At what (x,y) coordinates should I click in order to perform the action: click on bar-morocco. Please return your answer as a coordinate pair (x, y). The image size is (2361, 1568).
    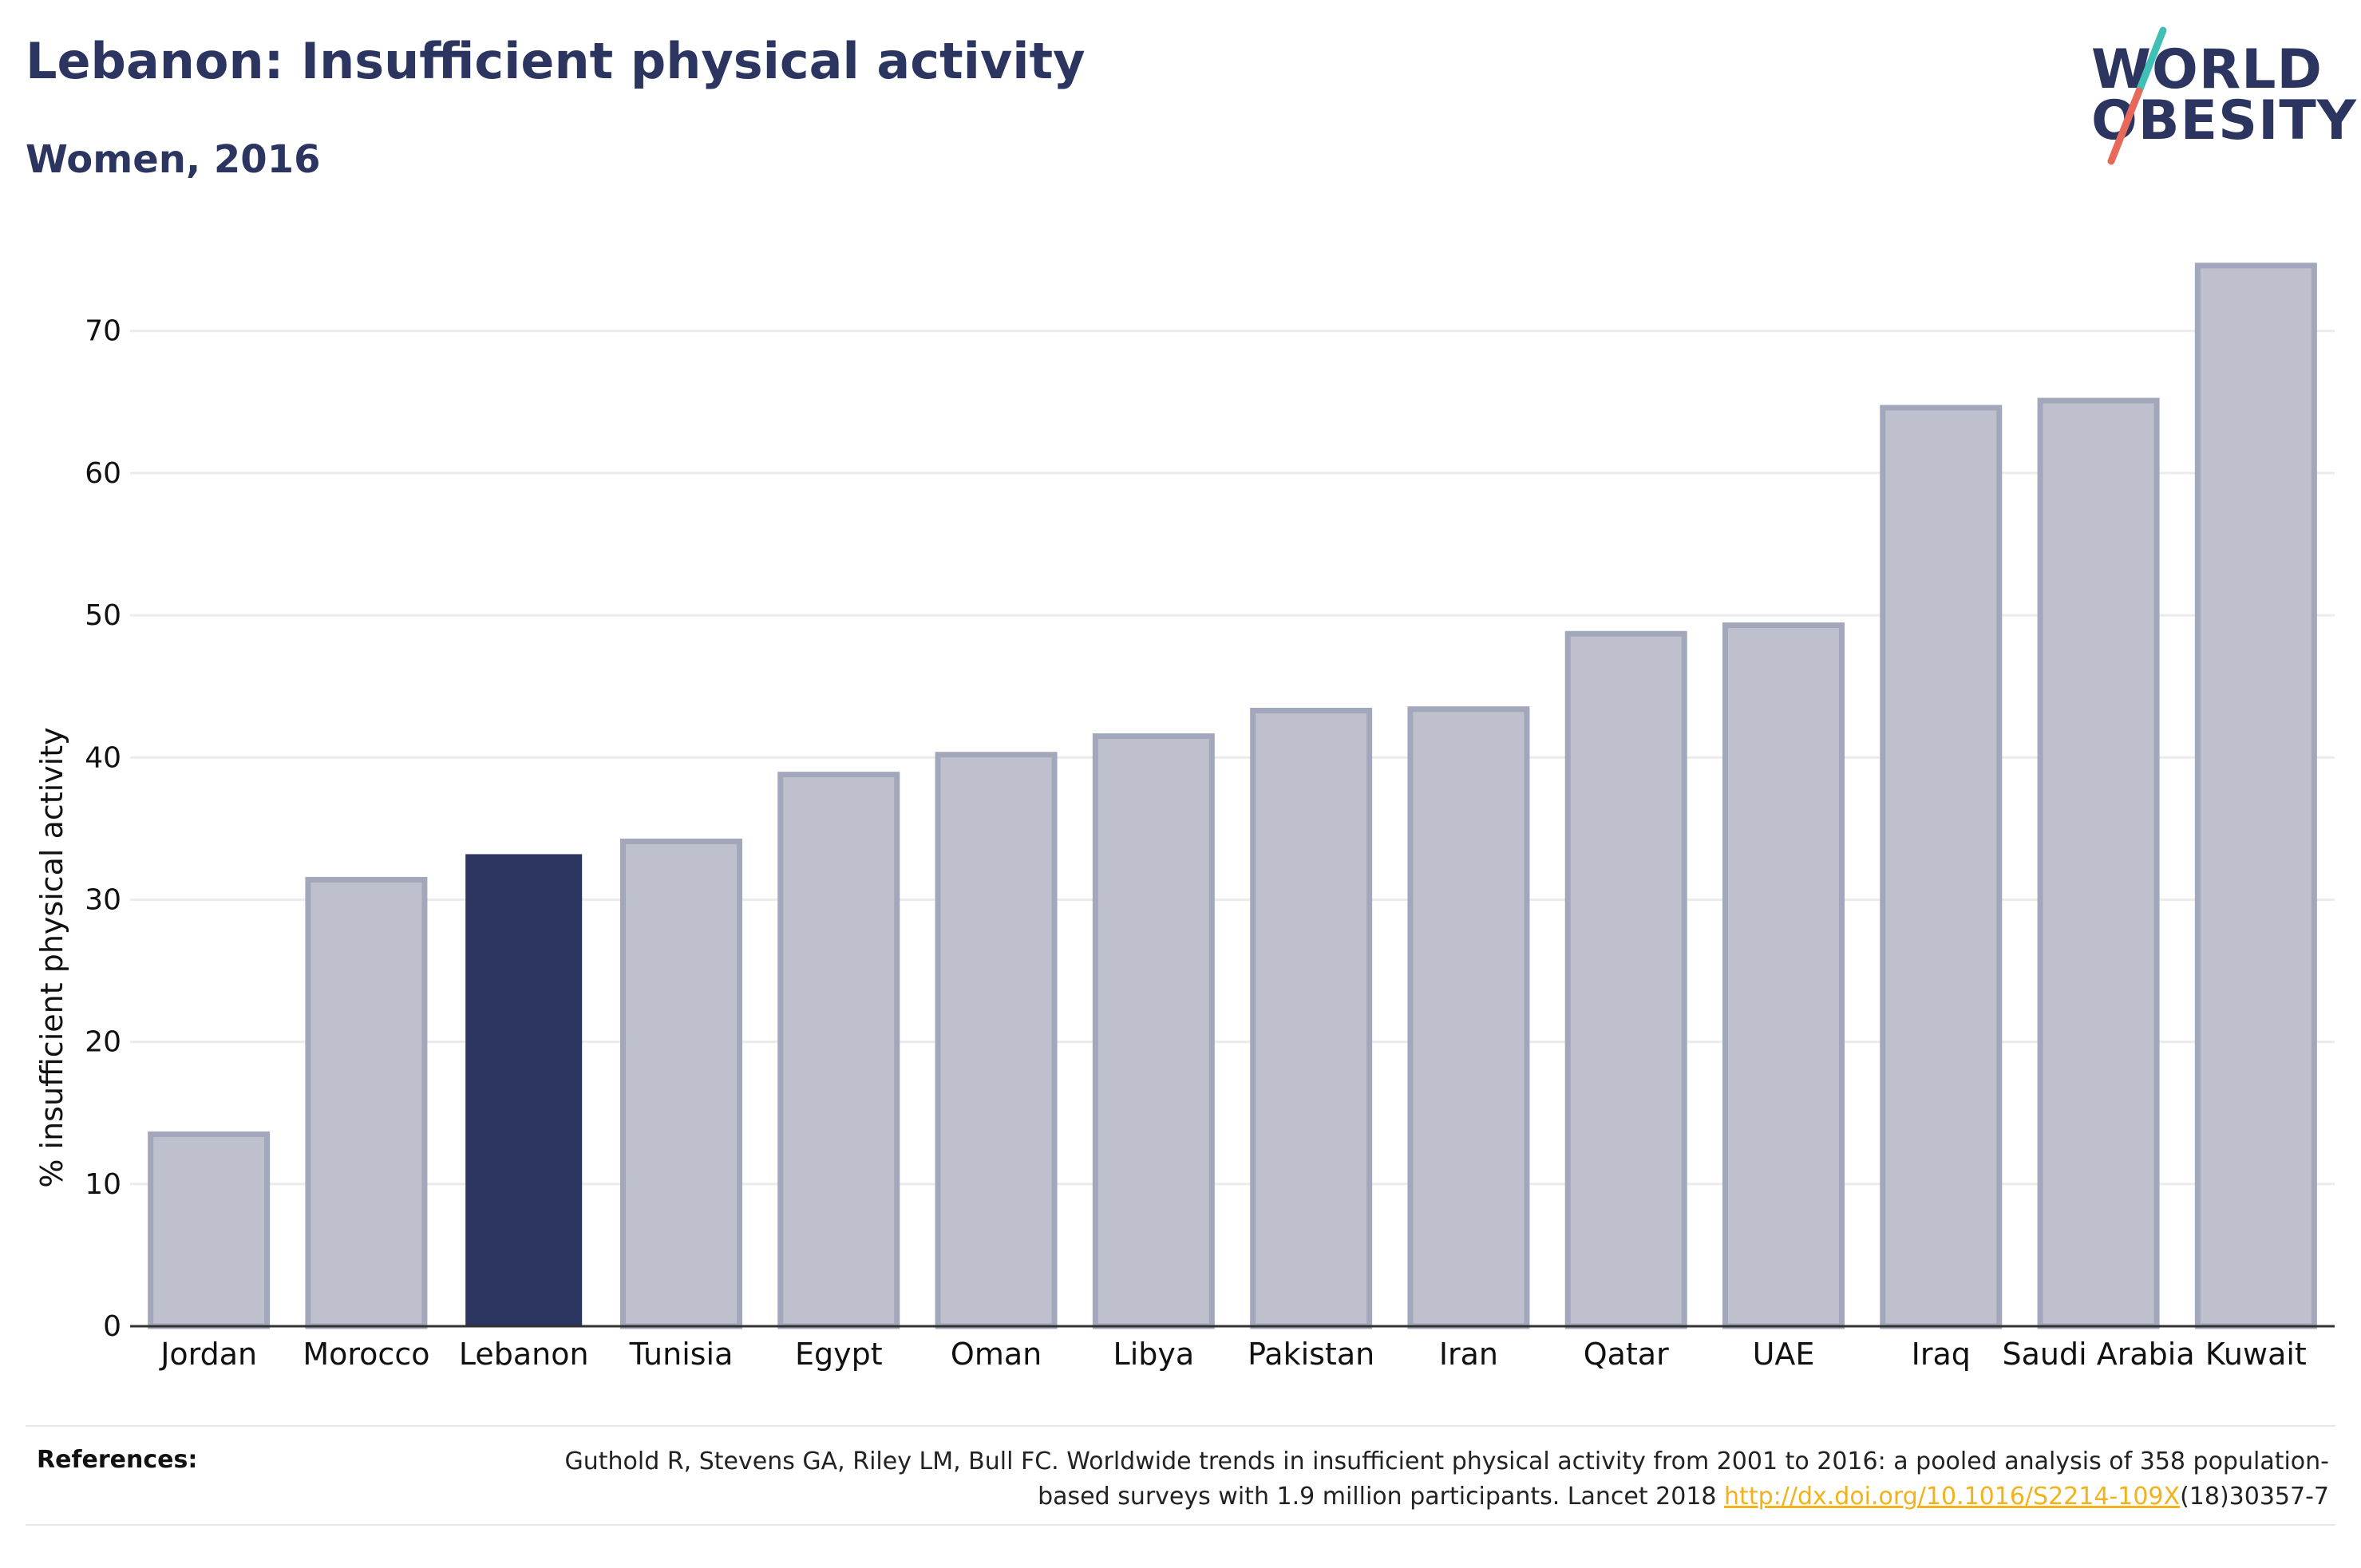
    Looking at the image, I should click on (366, 1103).